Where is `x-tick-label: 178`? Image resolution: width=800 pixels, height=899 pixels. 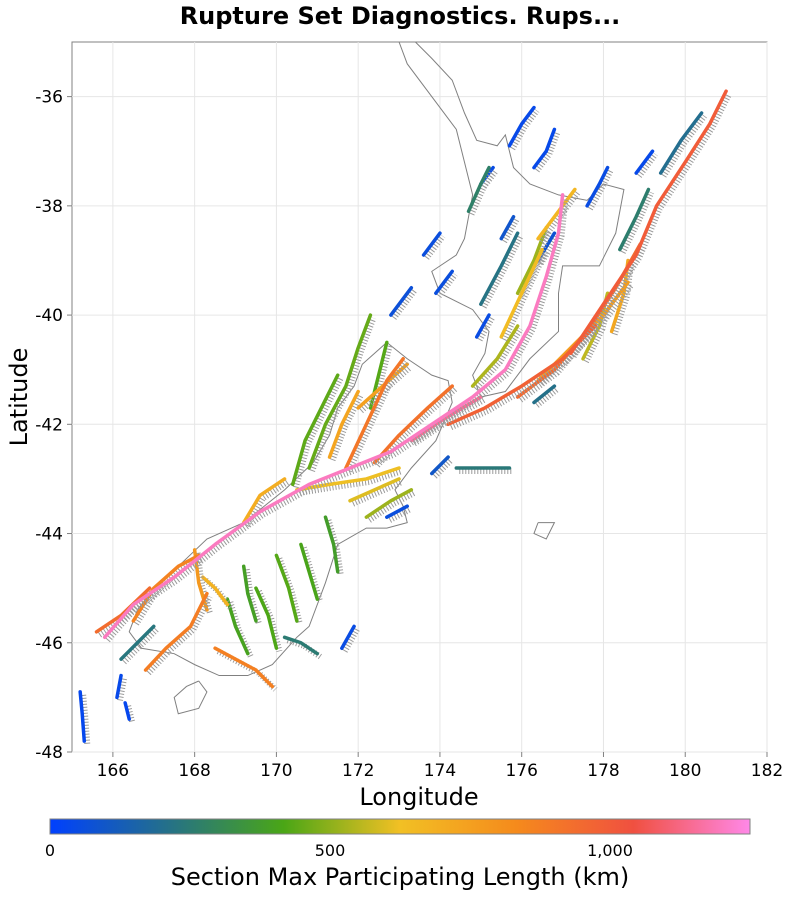
x-tick-label: 178 is located at coordinates (603, 771).